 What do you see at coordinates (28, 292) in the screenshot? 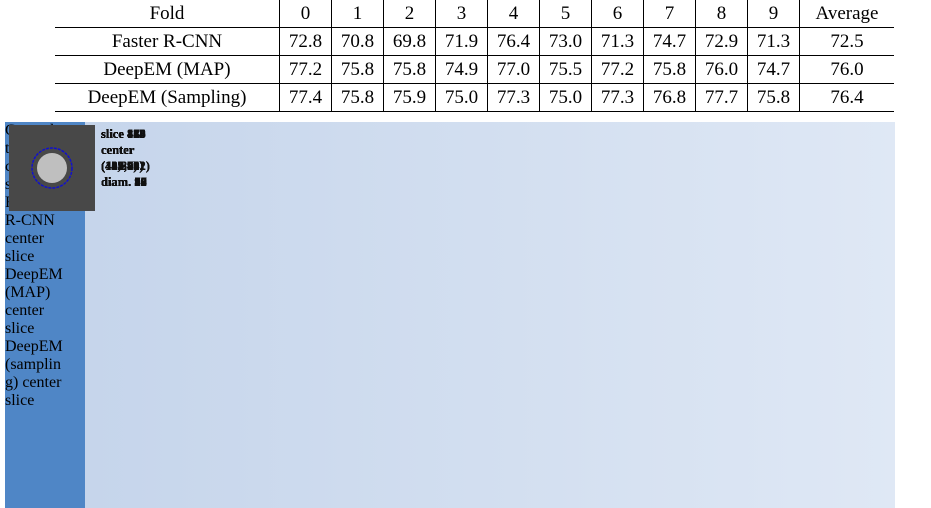
I see `row-label-line: (MAP)` at bounding box center [28, 292].